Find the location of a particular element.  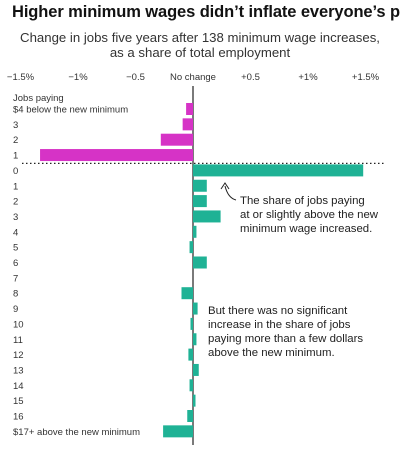

category-label: 7 is located at coordinates (15, 278).